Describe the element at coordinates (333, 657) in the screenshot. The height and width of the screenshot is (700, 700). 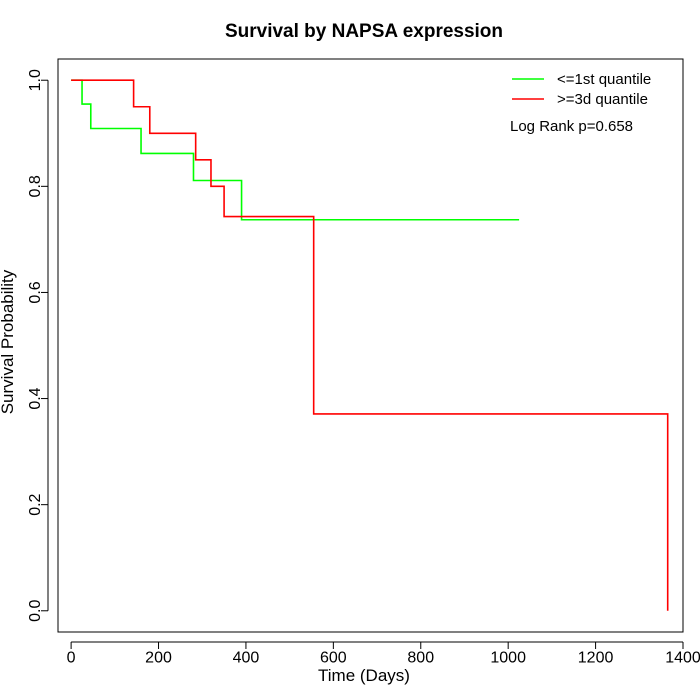
I see `x-tick-label: 600` at that location.